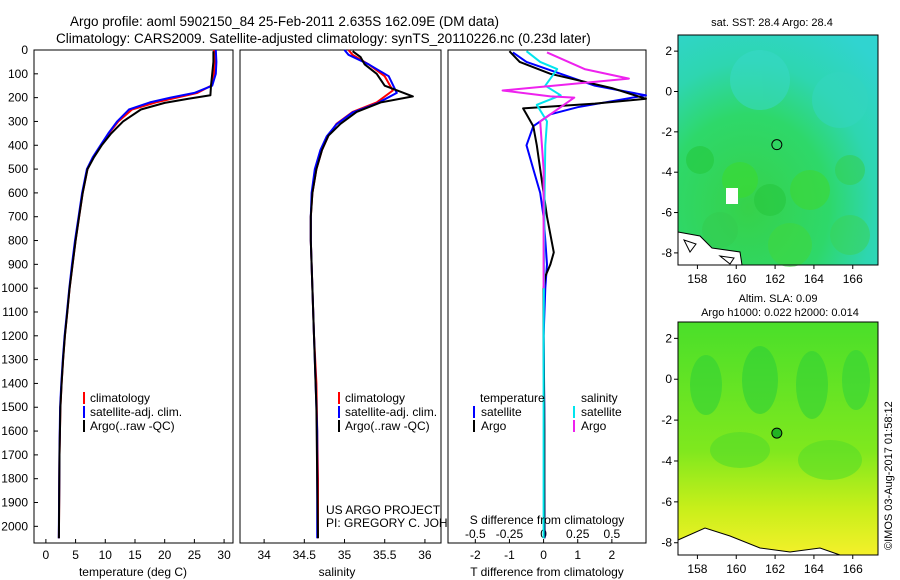 This screenshot has width=900, height=580. Describe the element at coordinates (697, 569) in the screenshot. I see `lon-tick-label: 158` at that location.